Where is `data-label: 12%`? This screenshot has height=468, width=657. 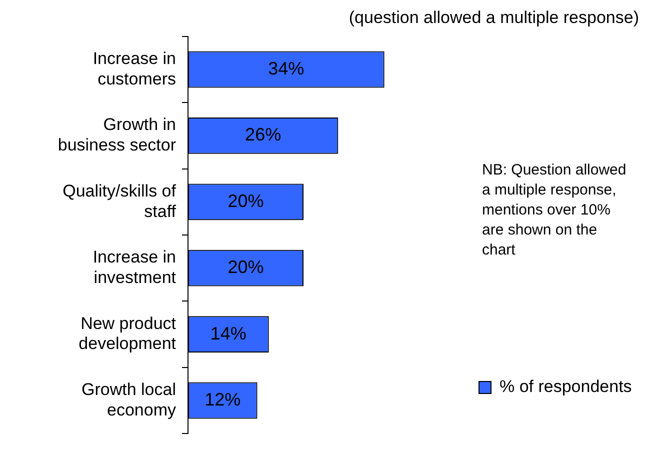 data-label: 12% is located at coordinates (222, 399).